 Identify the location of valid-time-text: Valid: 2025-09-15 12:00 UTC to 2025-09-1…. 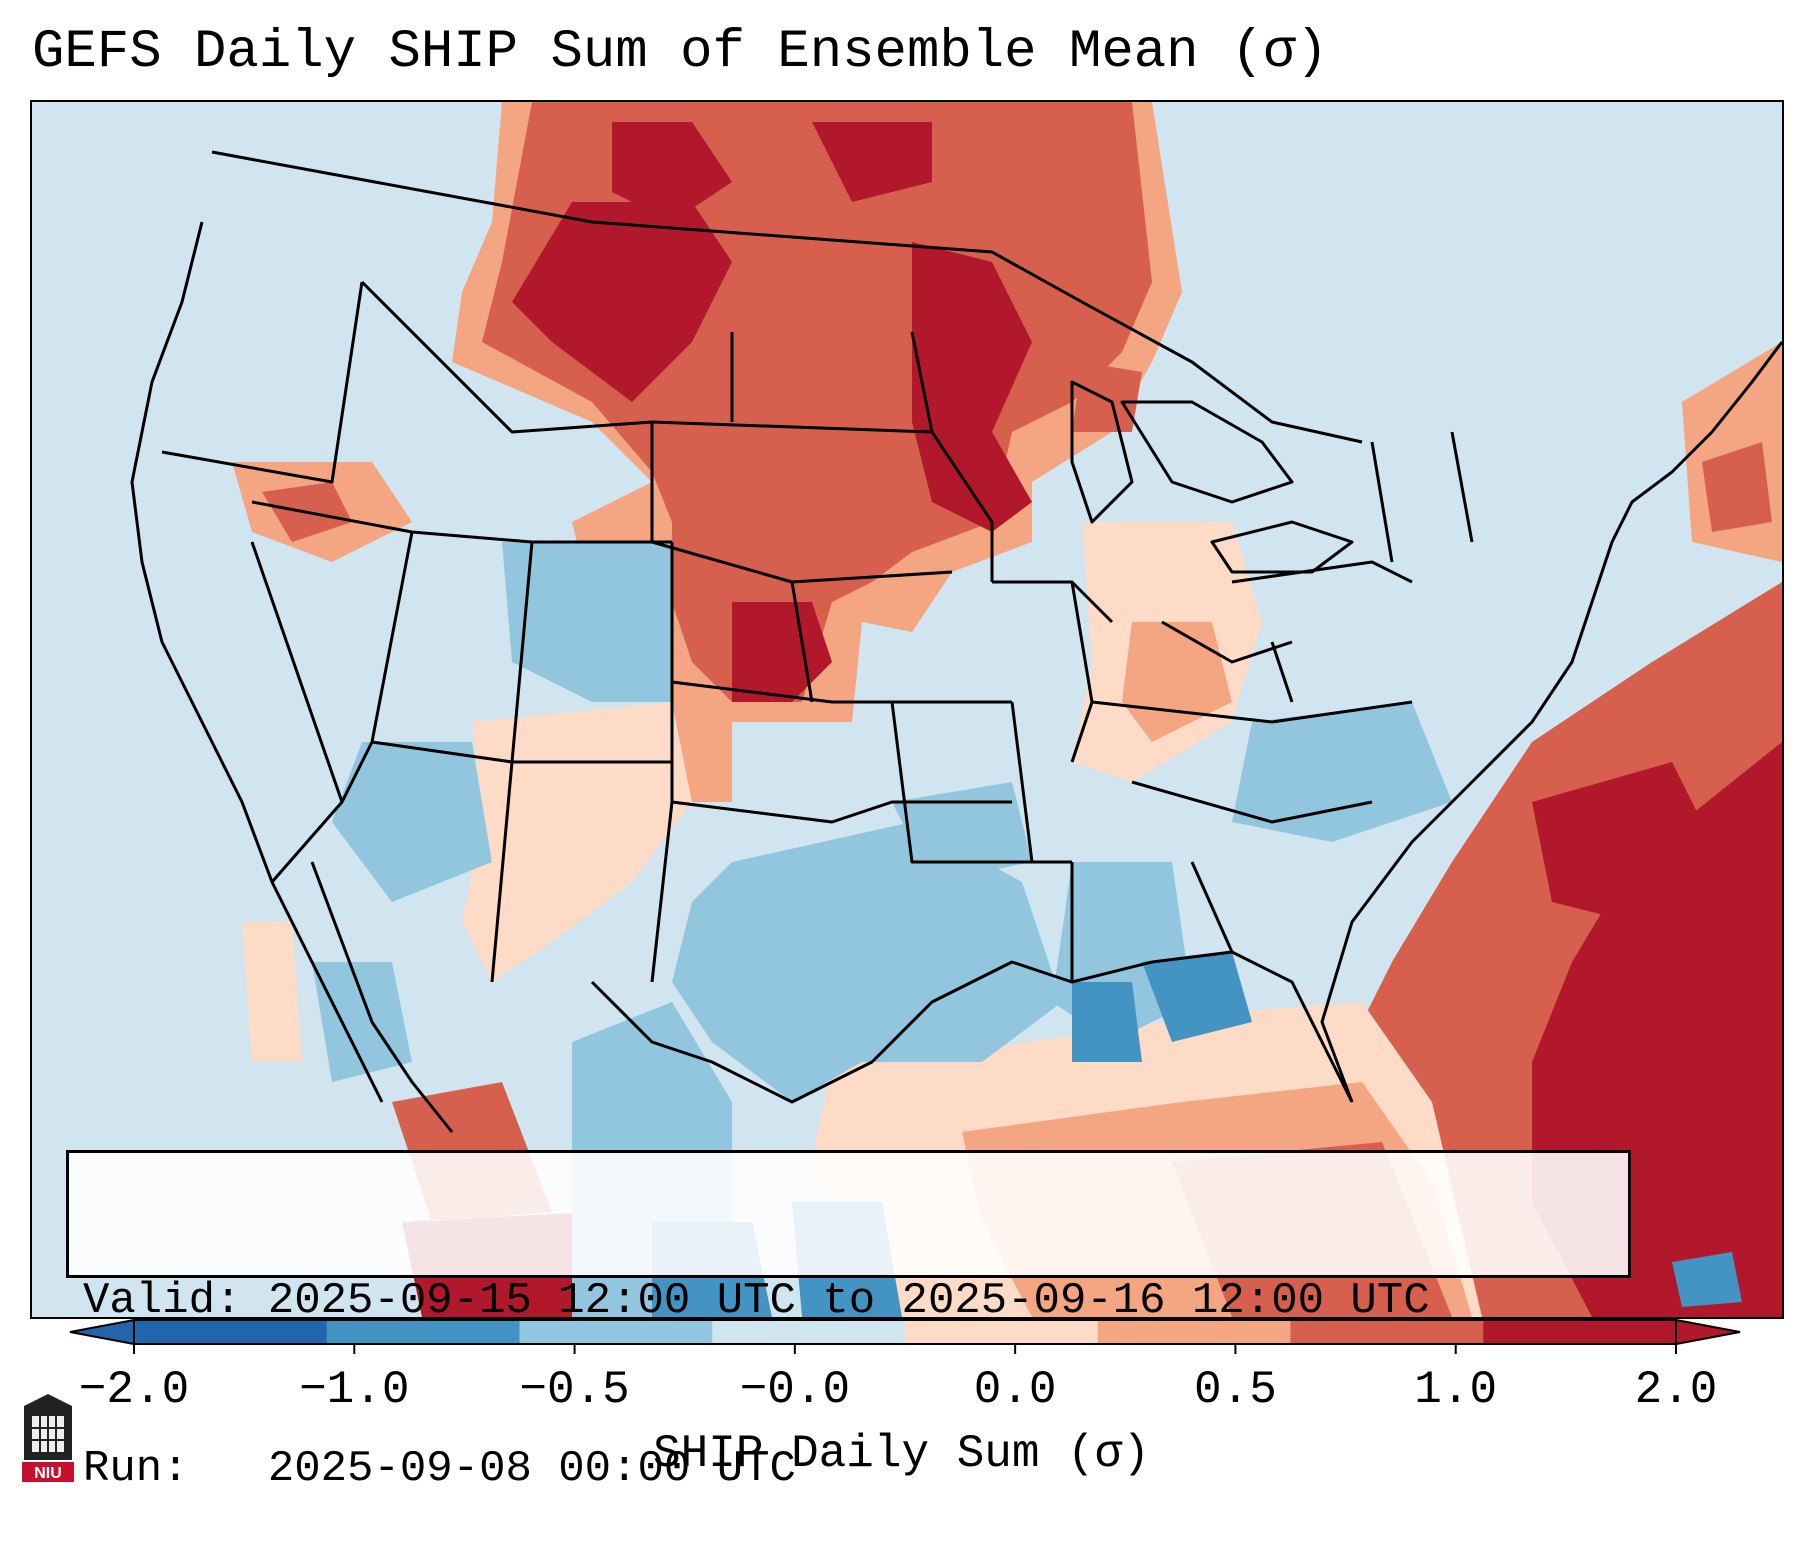
(756, 1301).